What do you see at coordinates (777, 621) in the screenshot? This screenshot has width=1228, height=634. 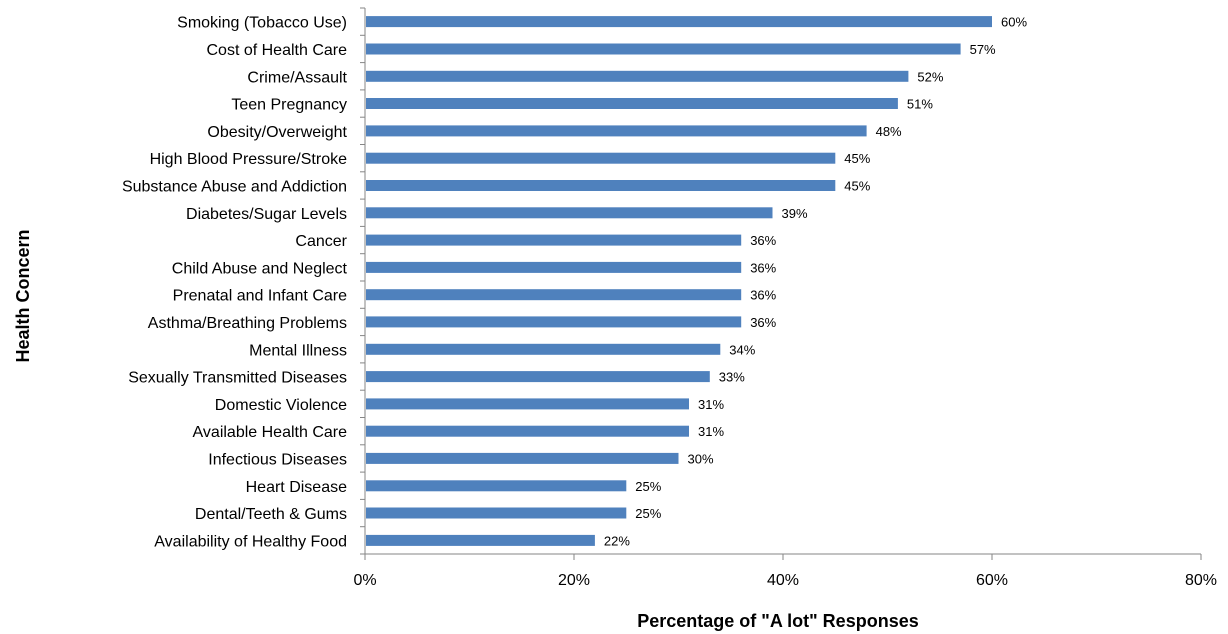 I see `x-axis-title: Percentage of "A lot" Responses` at bounding box center [777, 621].